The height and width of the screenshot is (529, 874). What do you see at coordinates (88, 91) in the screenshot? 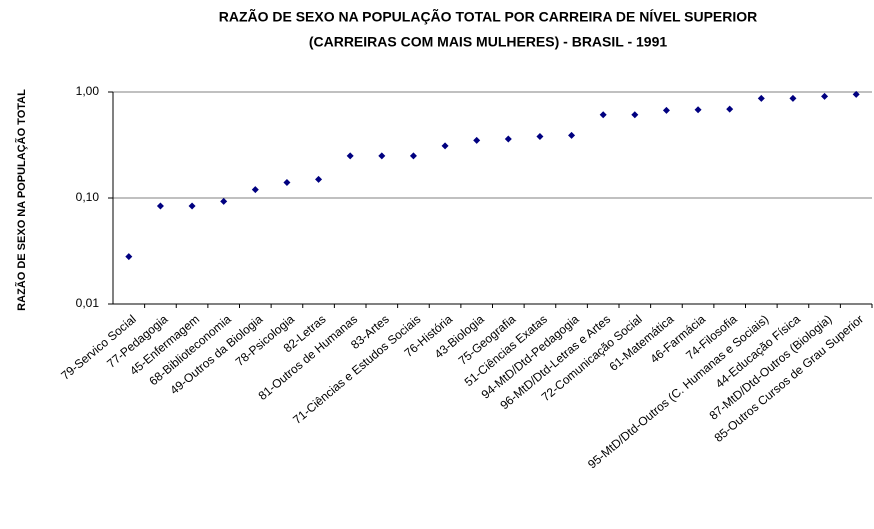
I see `y-tick-label: 1,00` at bounding box center [88, 91].